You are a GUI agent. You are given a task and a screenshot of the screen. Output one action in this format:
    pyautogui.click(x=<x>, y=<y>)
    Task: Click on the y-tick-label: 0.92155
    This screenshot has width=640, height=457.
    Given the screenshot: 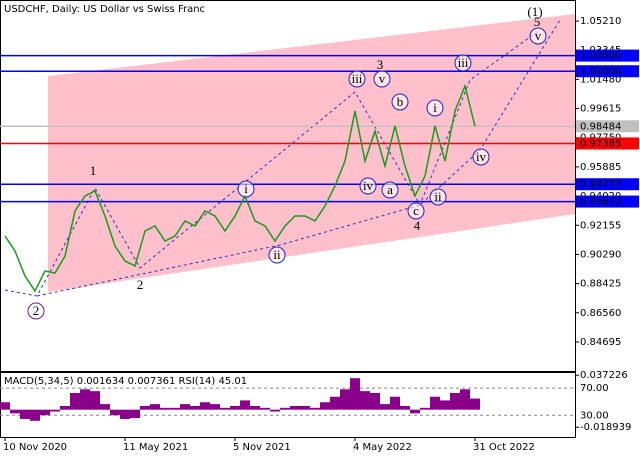 What is the action you would take?
    pyautogui.click(x=600, y=225)
    